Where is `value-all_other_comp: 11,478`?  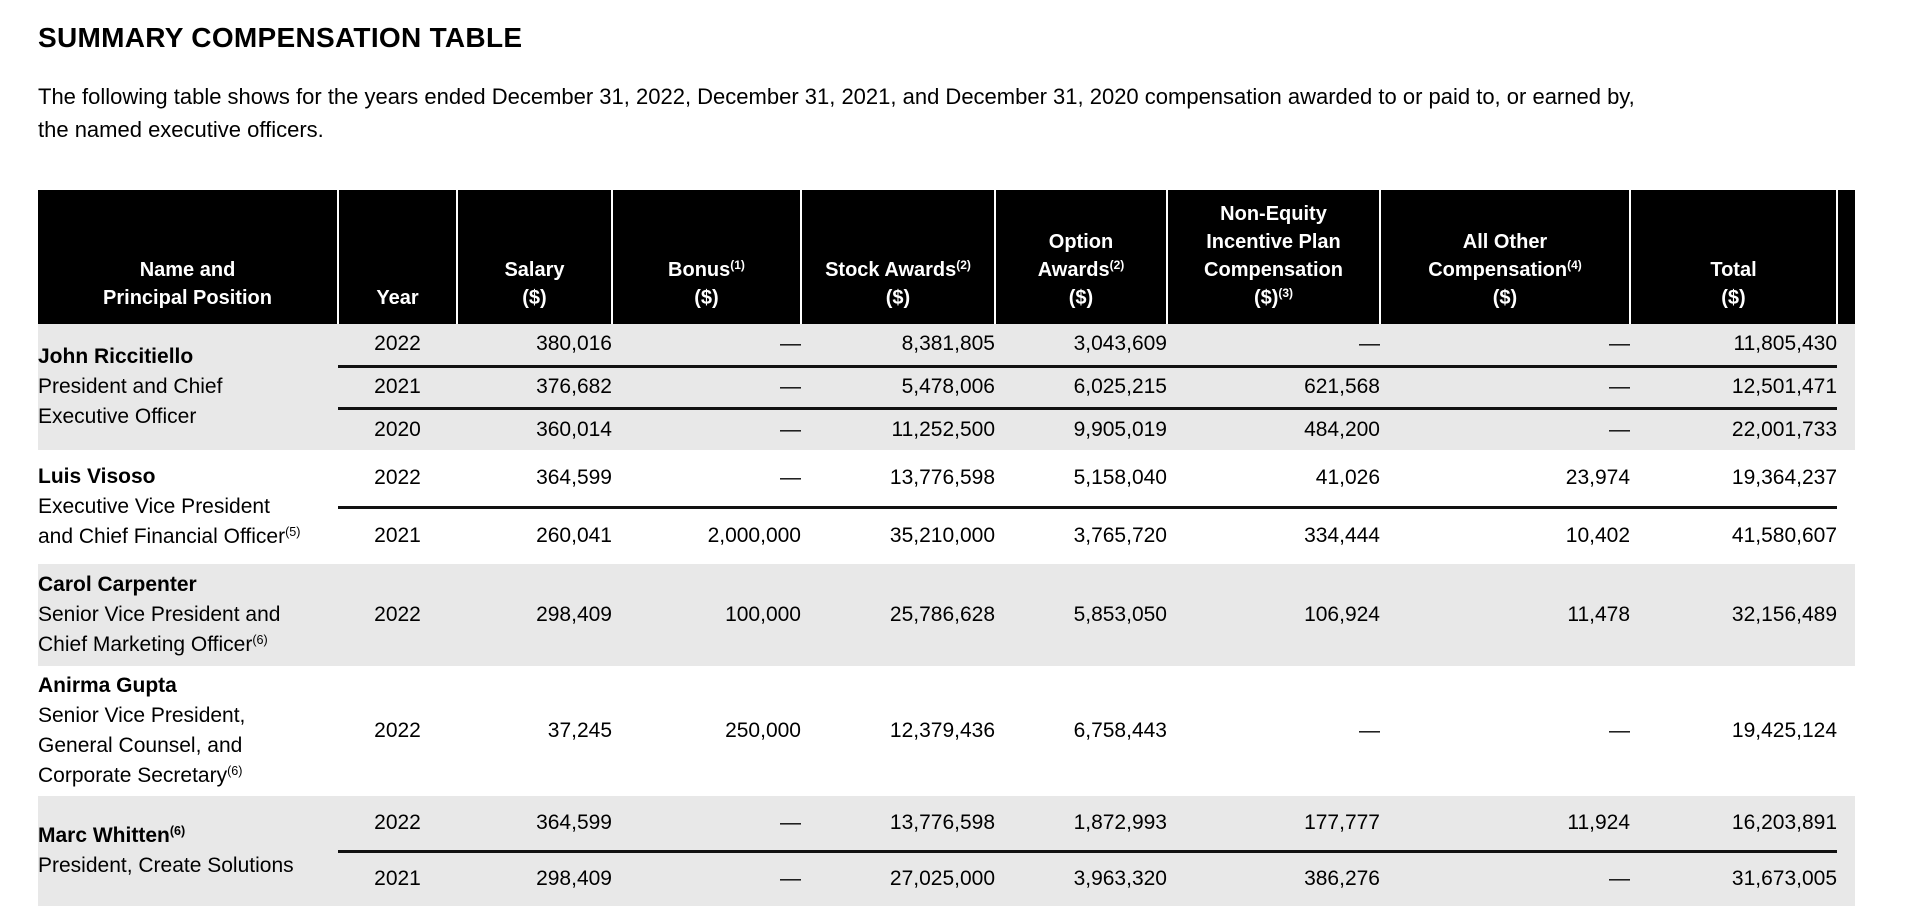
value-all_other_comp: 11,478 is located at coordinates (1505, 615).